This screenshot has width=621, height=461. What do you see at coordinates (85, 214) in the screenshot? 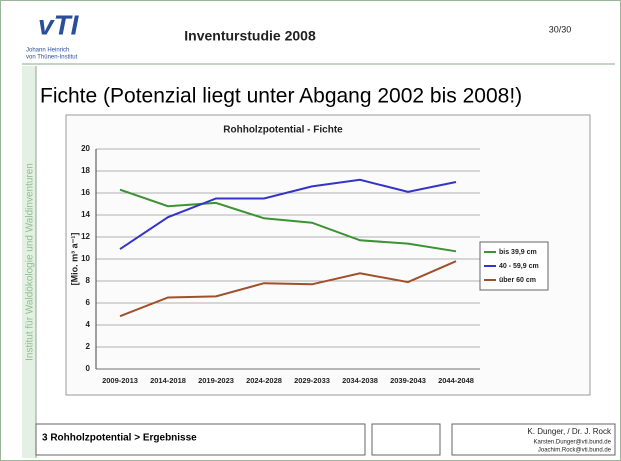
I see `y-tick-label: 14` at bounding box center [85, 214].